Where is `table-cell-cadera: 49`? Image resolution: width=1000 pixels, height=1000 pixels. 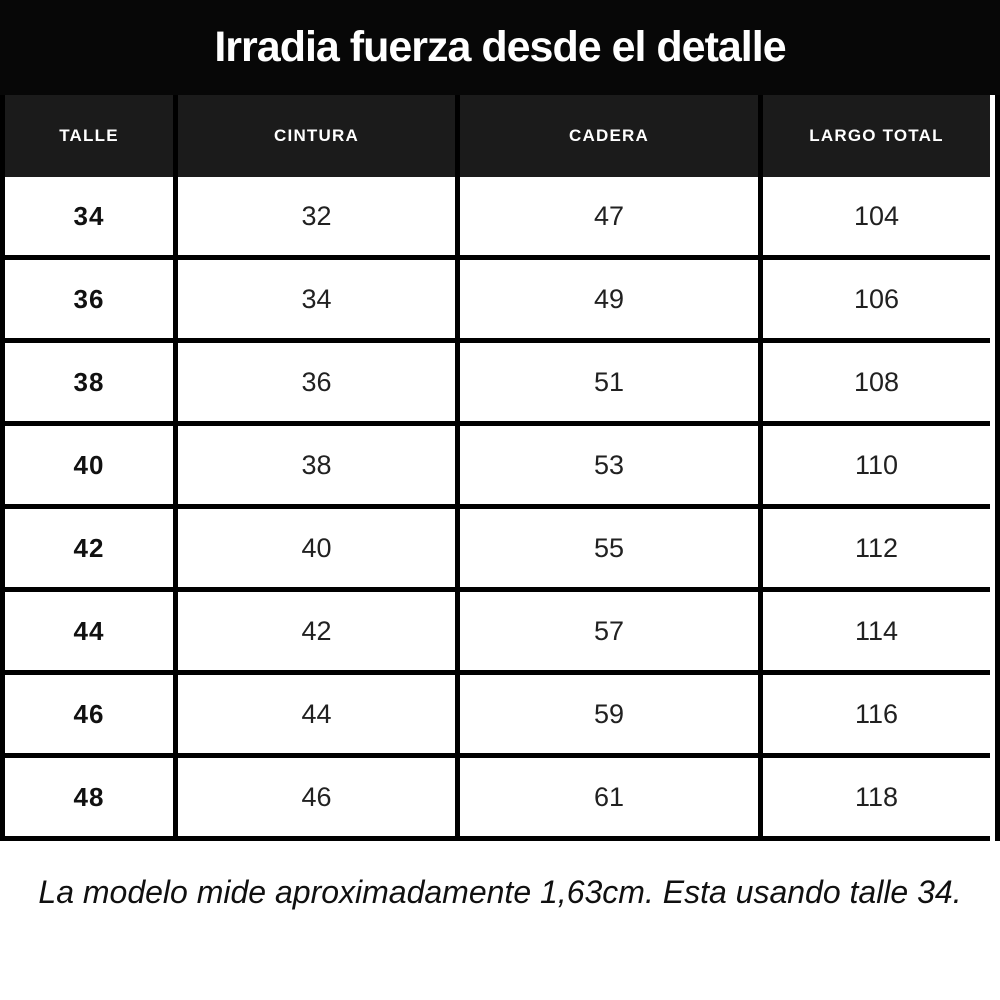 table-cell-cadera: 49 is located at coordinates (611, 301).